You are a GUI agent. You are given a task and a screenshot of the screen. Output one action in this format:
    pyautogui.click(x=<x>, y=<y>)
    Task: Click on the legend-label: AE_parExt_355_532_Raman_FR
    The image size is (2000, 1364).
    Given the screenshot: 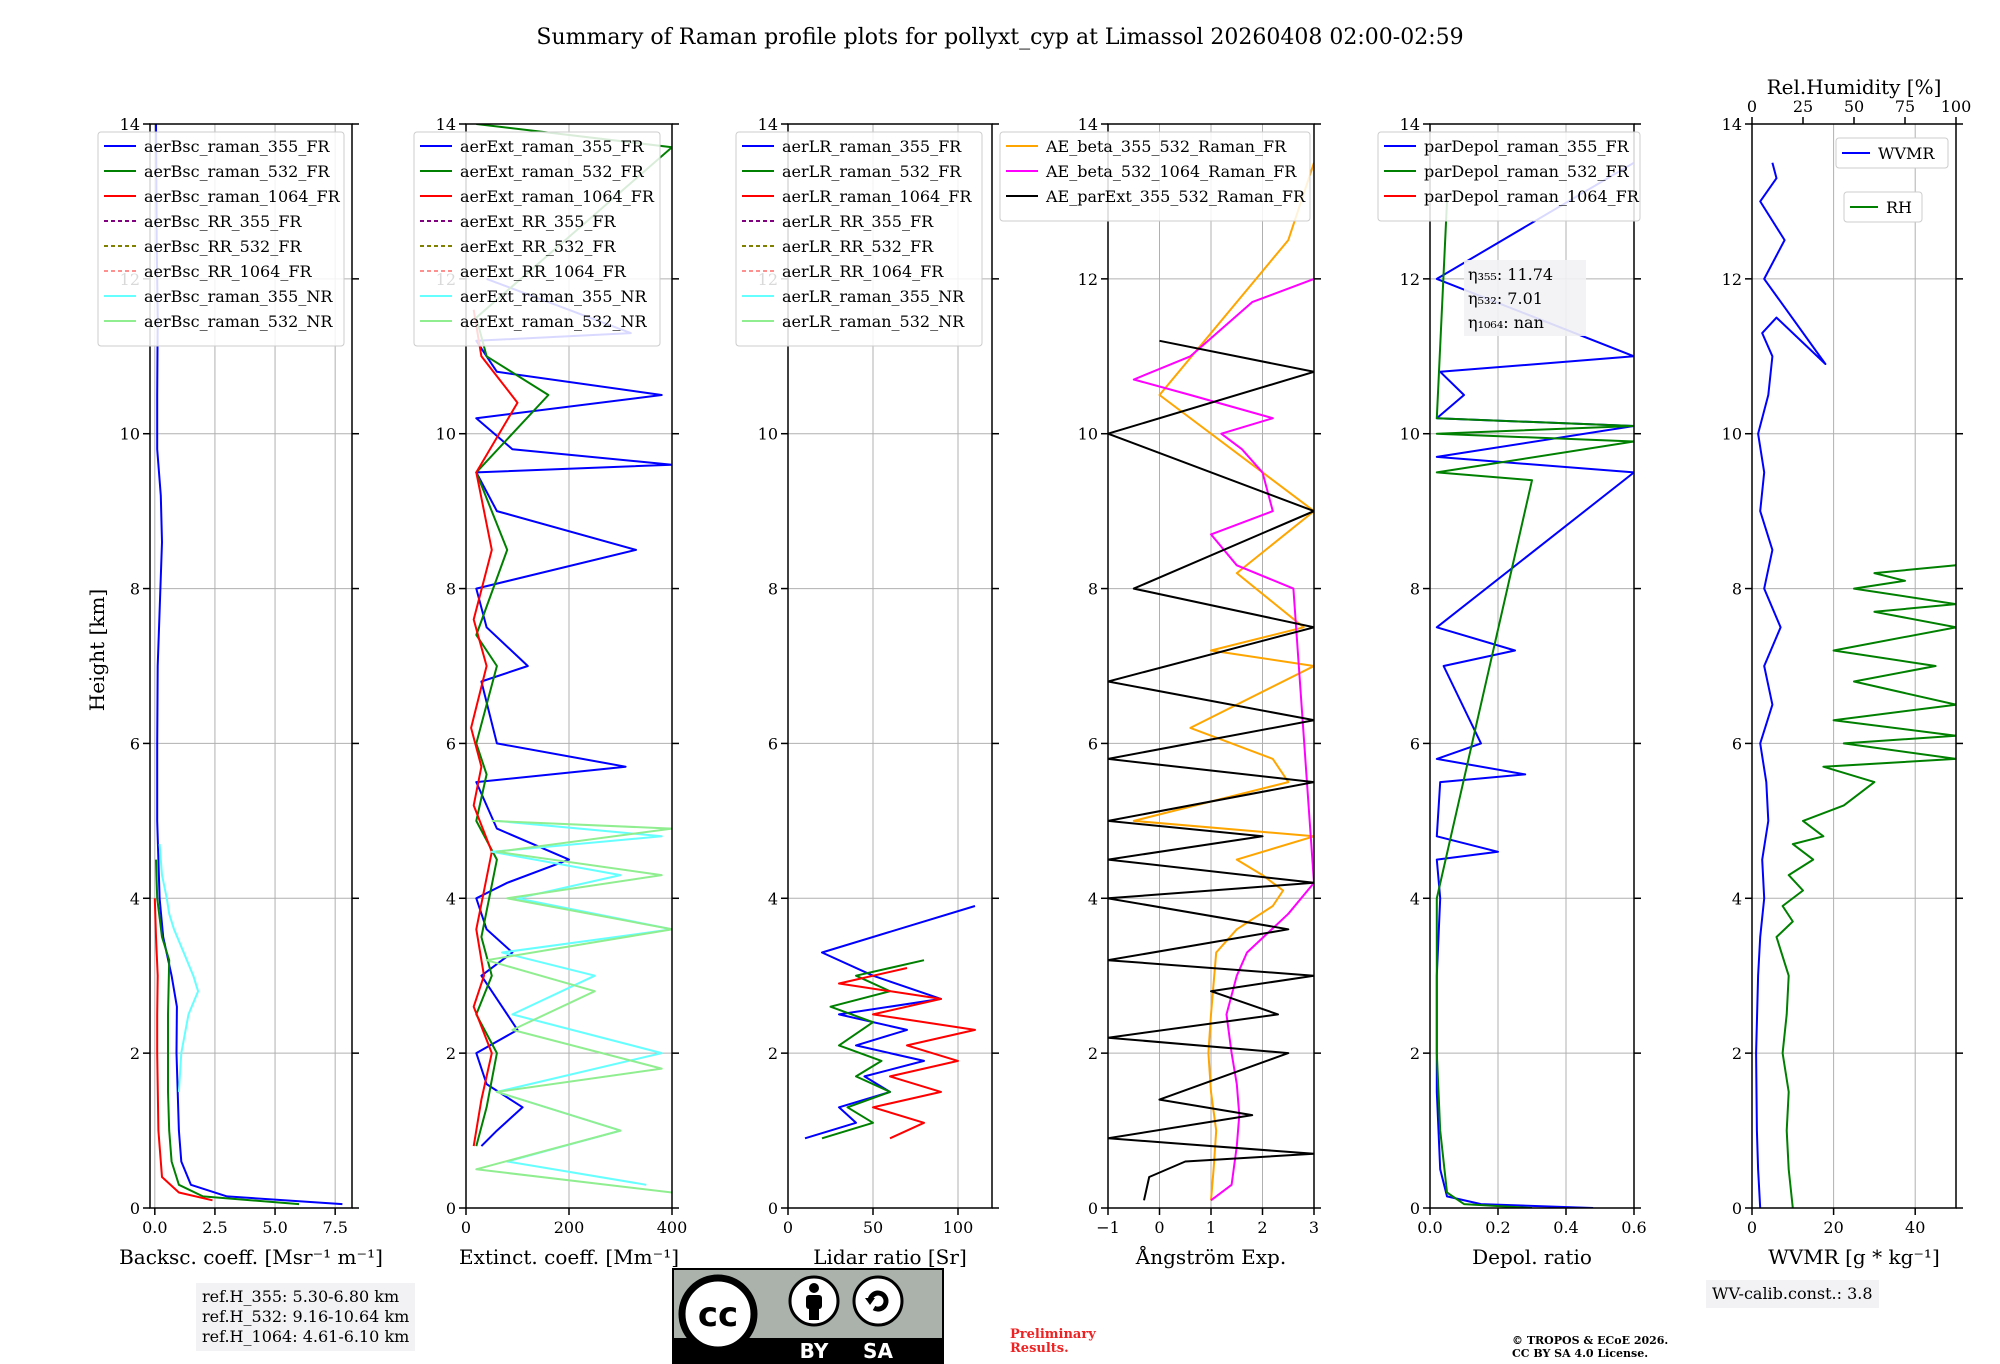 What is the action you would take?
    pyautogui.click(x=1175, y=196)
    